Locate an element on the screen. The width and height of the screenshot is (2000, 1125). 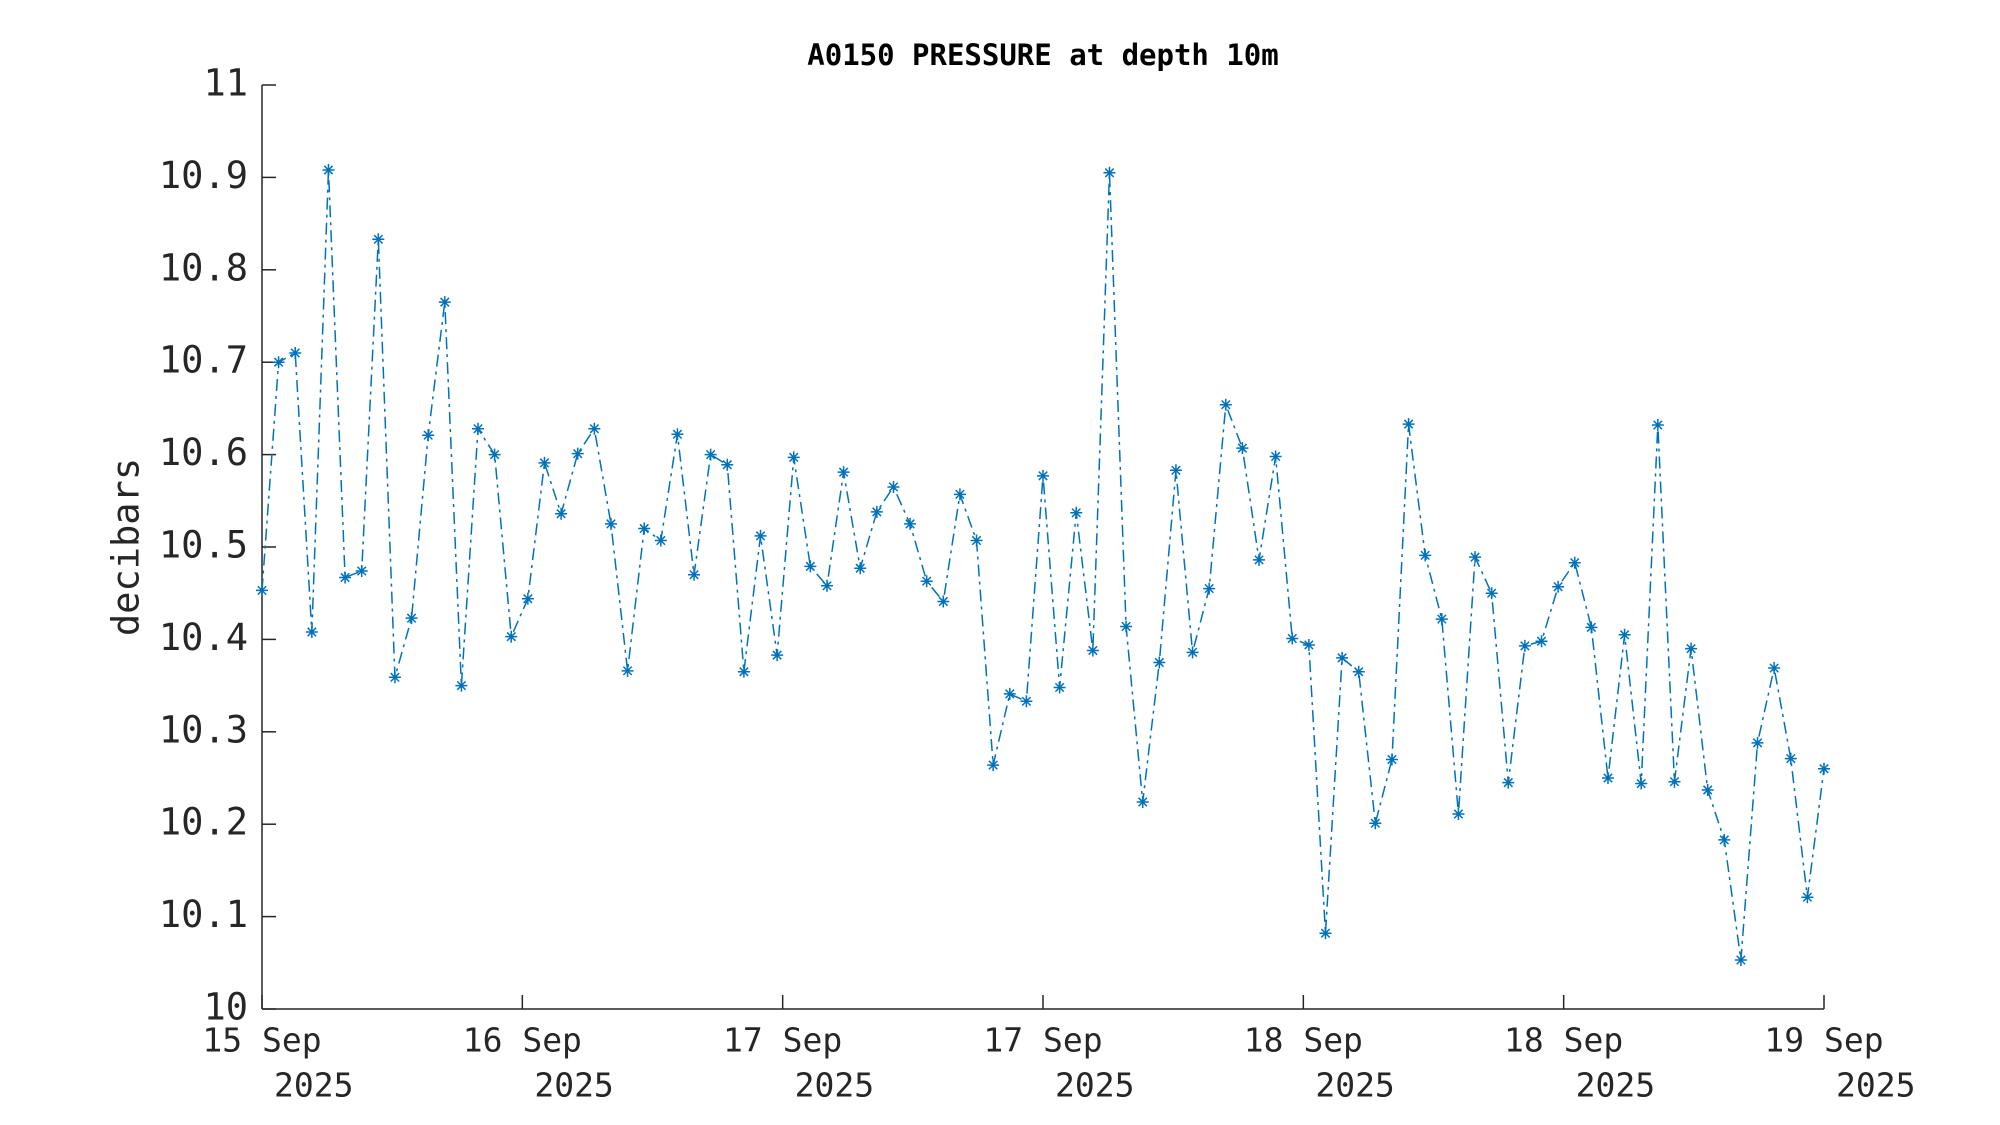
y-tick-label: 10.2 is located at coordinates (203, 822).